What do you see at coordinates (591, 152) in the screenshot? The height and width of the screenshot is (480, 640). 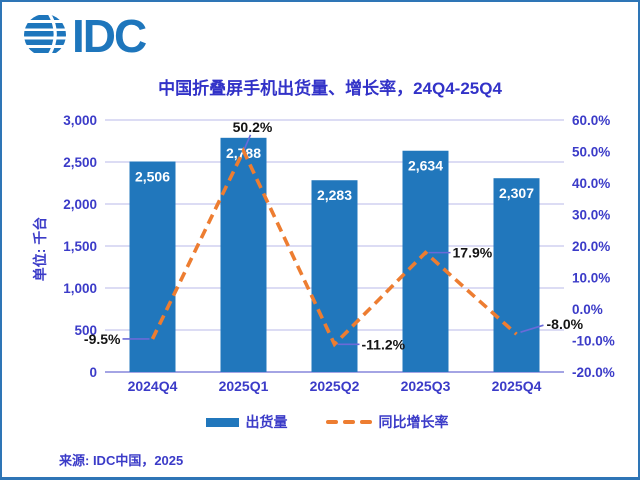 I see `right-axis-tick-label: 50.0%` at bounding box center [591, 152].